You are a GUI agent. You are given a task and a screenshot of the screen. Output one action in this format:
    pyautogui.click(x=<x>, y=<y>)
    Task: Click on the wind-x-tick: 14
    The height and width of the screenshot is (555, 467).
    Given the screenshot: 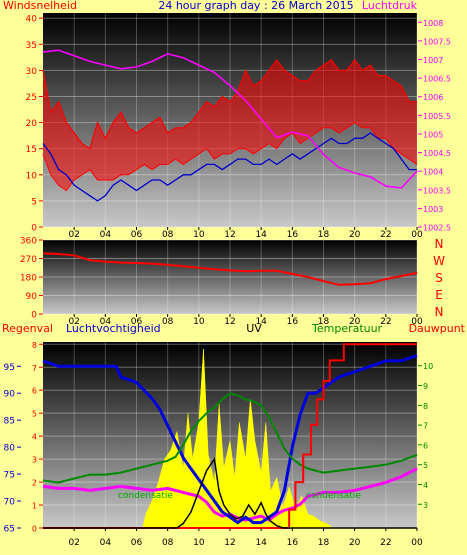 What is the action you would take?
    pyautogui.click(x=261, y=235)
    